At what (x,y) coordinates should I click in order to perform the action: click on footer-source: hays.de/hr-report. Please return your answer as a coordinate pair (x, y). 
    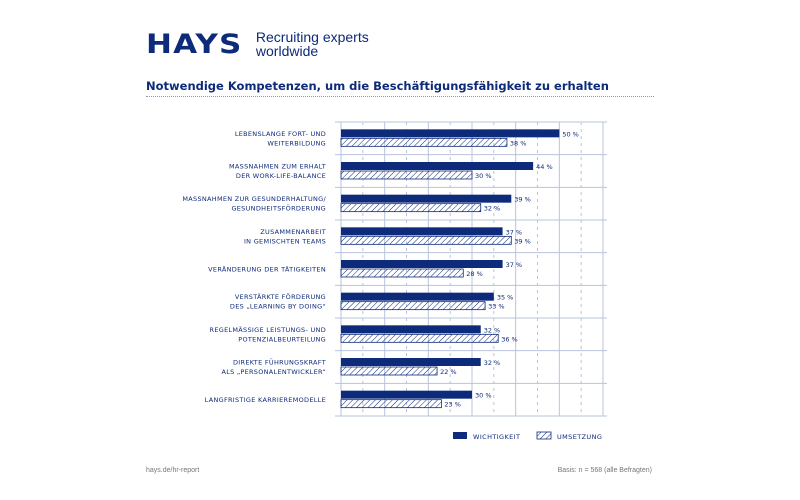
    Looking at the image, I should click on (173, 470).